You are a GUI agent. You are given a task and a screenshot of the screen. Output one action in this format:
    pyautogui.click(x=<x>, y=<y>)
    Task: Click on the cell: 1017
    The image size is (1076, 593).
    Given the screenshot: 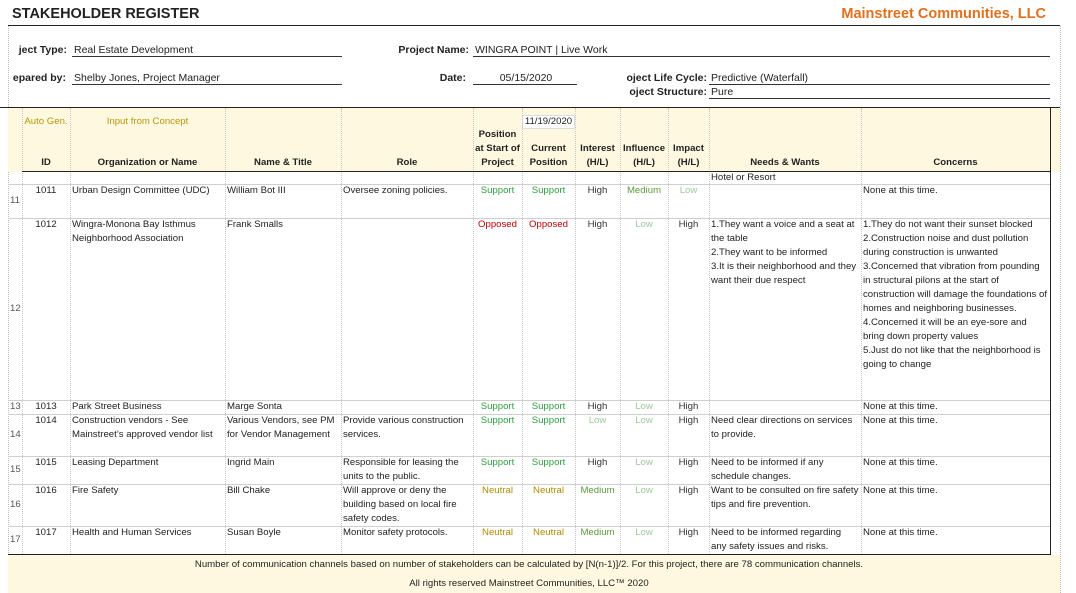 What is the action you would take?
    pyautogui.click(x=46, y=532)
    